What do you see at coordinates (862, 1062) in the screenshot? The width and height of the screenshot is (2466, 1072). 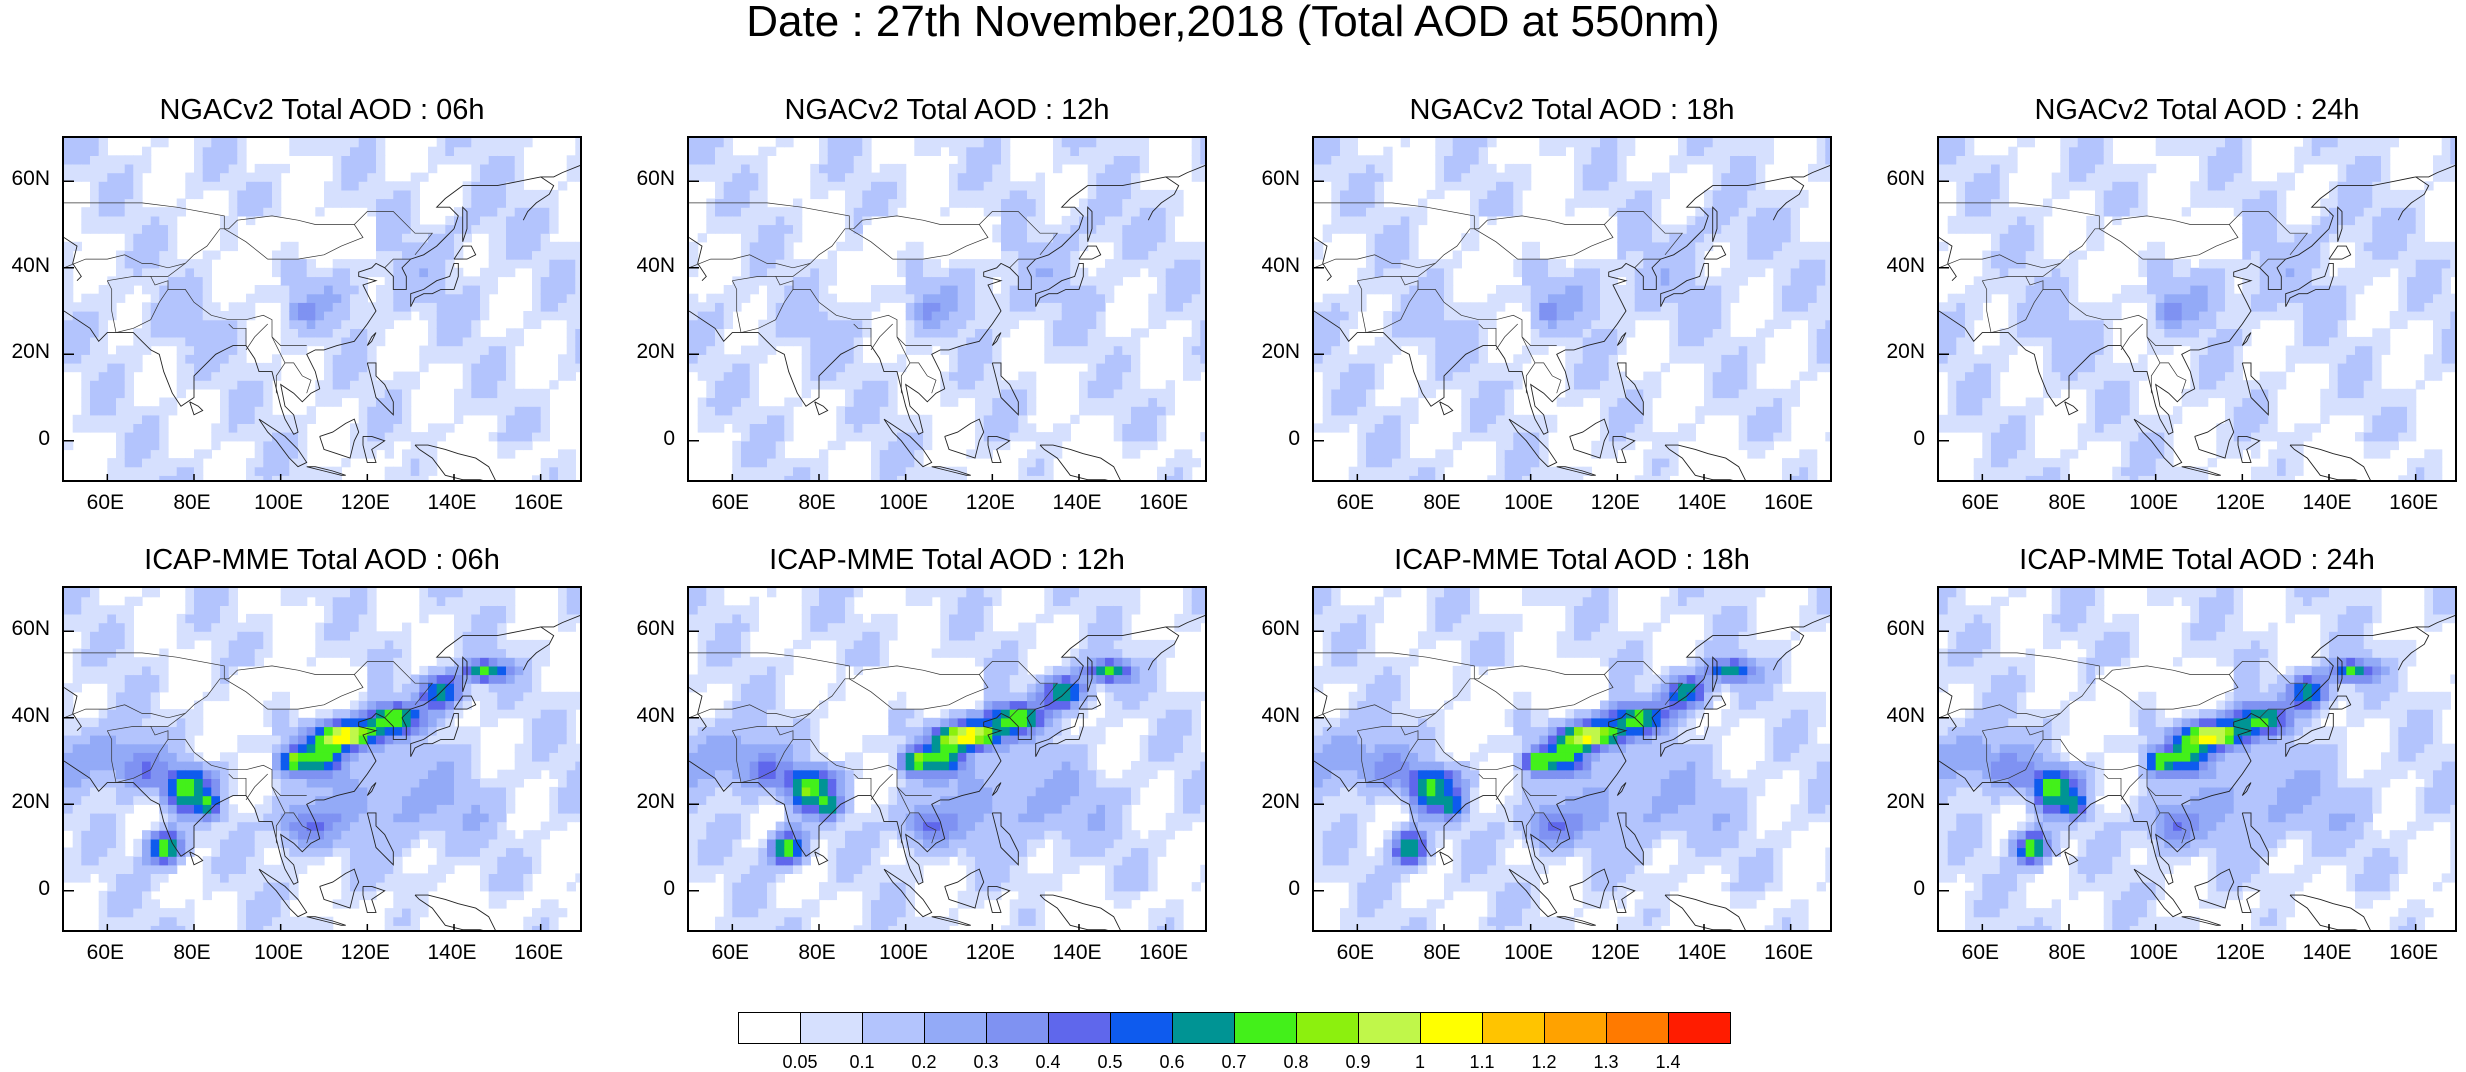 I see `colorbar-label: 0.1` at bounding box center [862, 1062].